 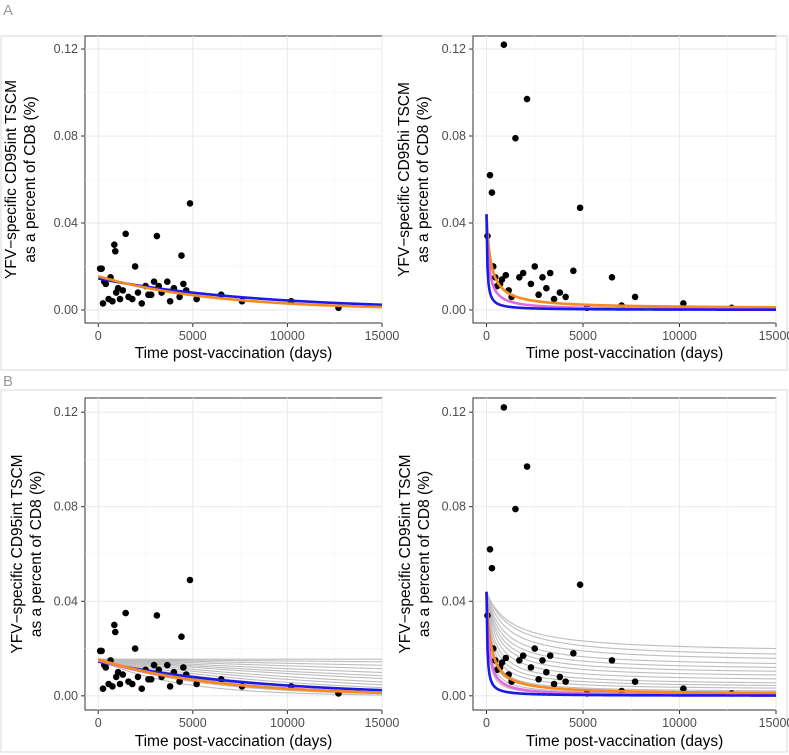 What do you see at coordinates (66, 507) in the screenshot?
I see `y-tick-label: 0.08` at bounding box center [66, 507].